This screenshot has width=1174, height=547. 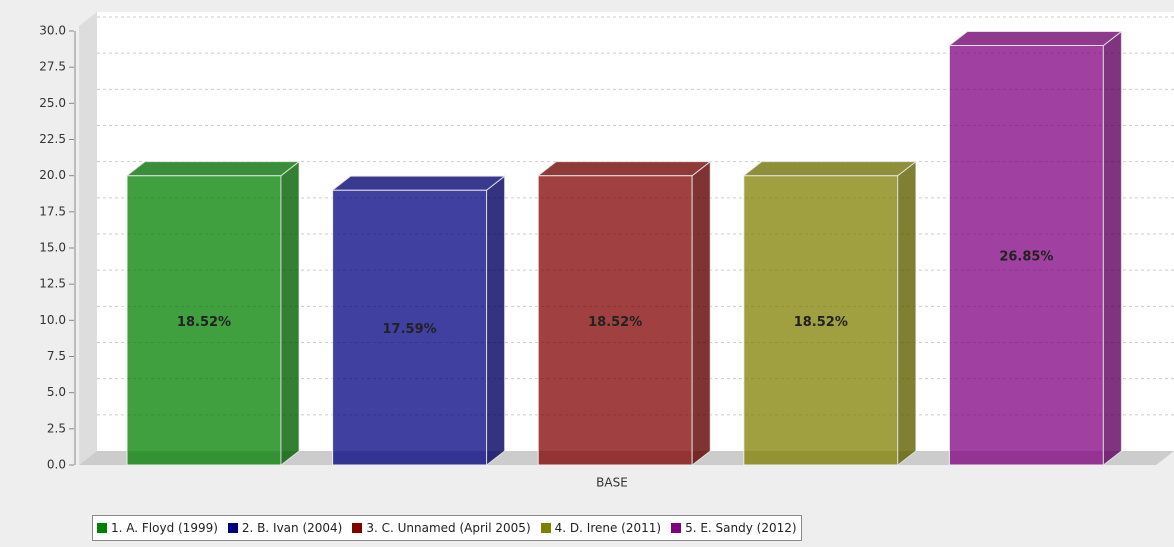 What do you see at coordinates (52, 103) in the screenshot?
I see `y-tick-label: 25.0` at bounding box center [52, 103].